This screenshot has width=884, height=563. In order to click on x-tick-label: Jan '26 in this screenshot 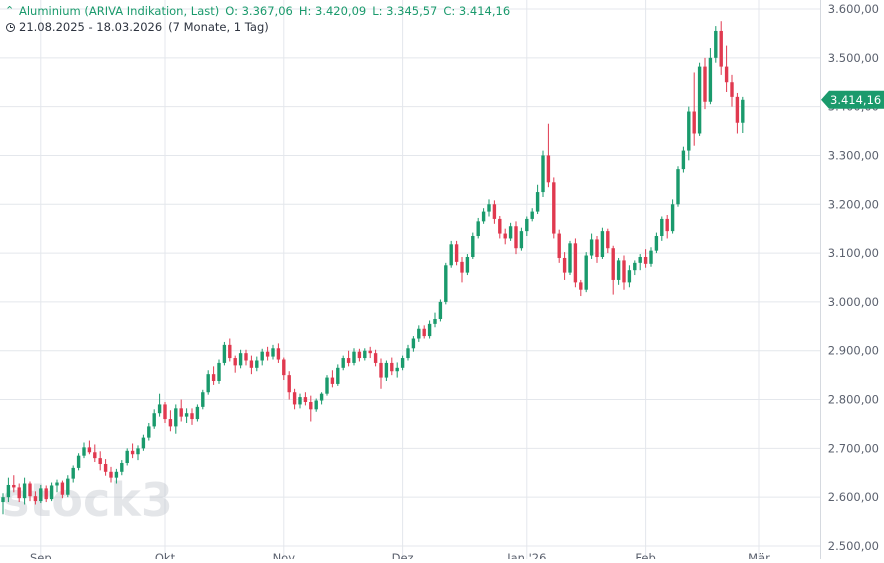, I will do `click(526, 555)`.